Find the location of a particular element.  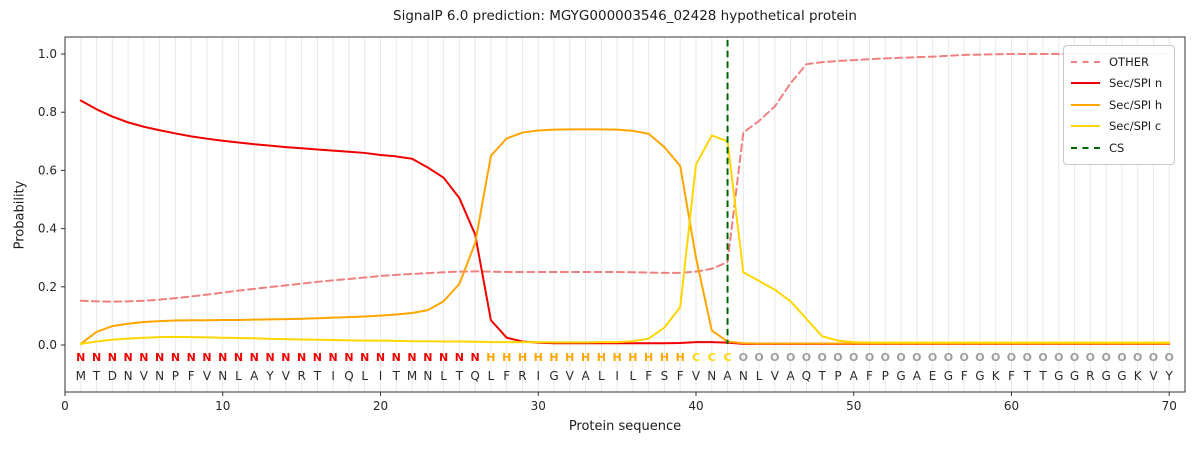

x-tick-label: 50 is located at coordinates (853, 406).